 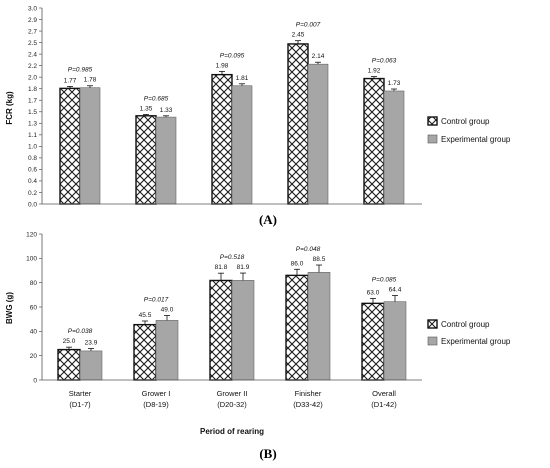 I want to click on legend-a-control-label: Control group, so click(x=465, y=121).